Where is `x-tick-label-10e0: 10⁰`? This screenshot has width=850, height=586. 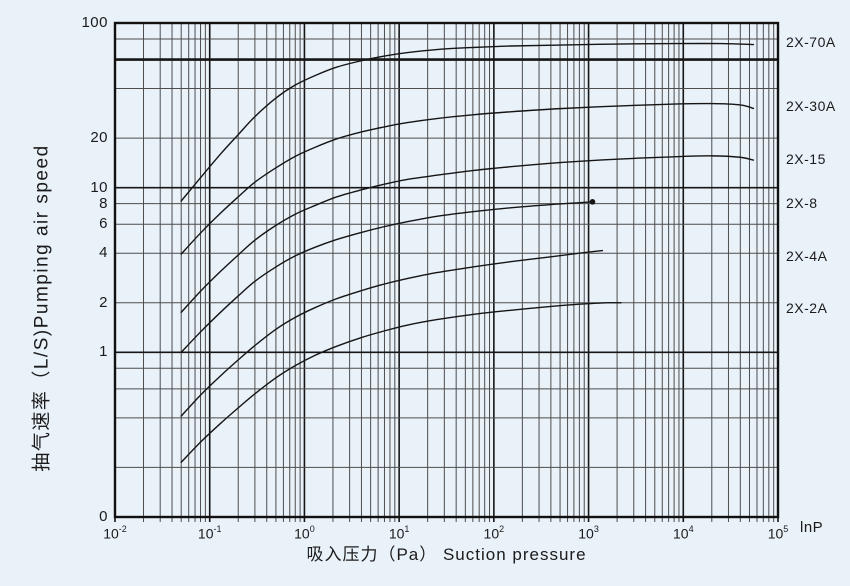 x-tick-label-10e0: 10⁰ is located at coordinates (304, 533).